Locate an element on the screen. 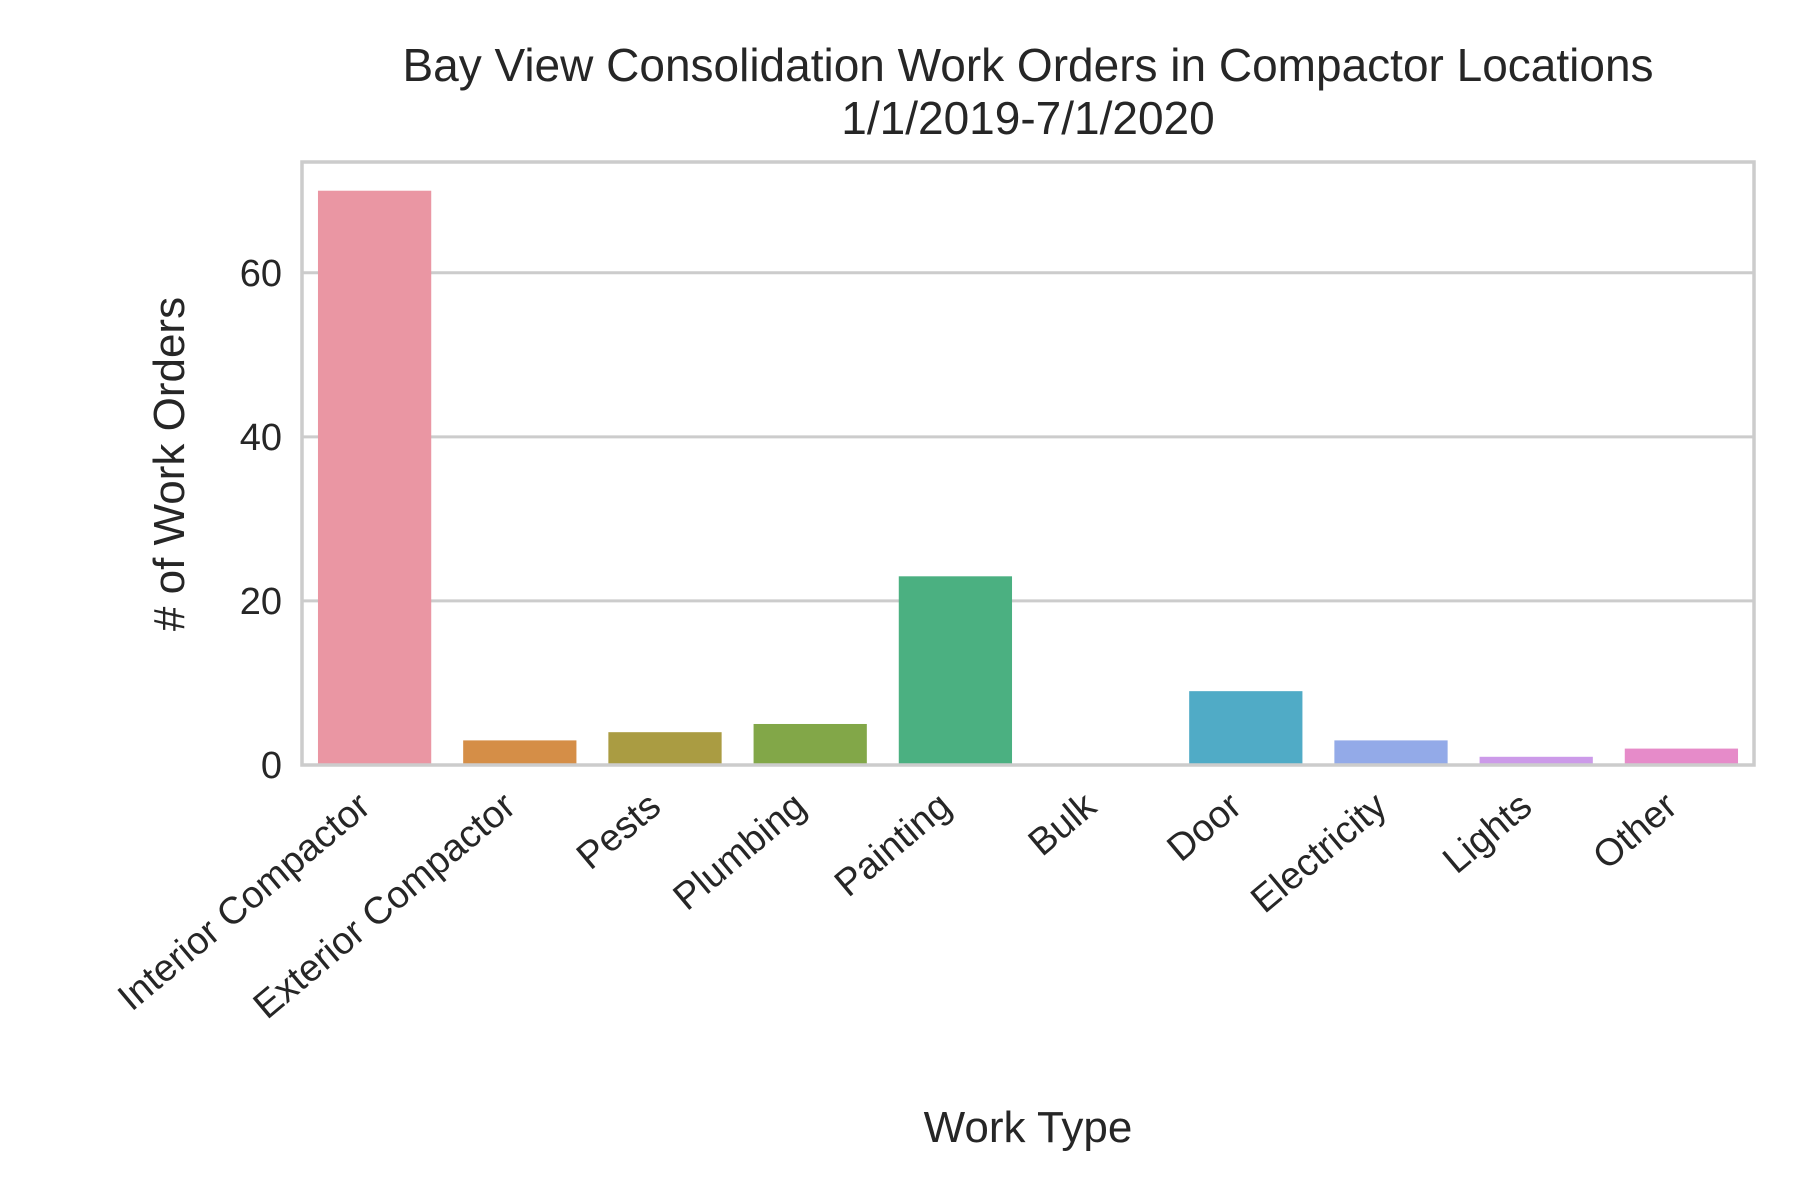 The image size is (1800, 1200). y-tick-label: 40 is located at coordinates (261, 438).